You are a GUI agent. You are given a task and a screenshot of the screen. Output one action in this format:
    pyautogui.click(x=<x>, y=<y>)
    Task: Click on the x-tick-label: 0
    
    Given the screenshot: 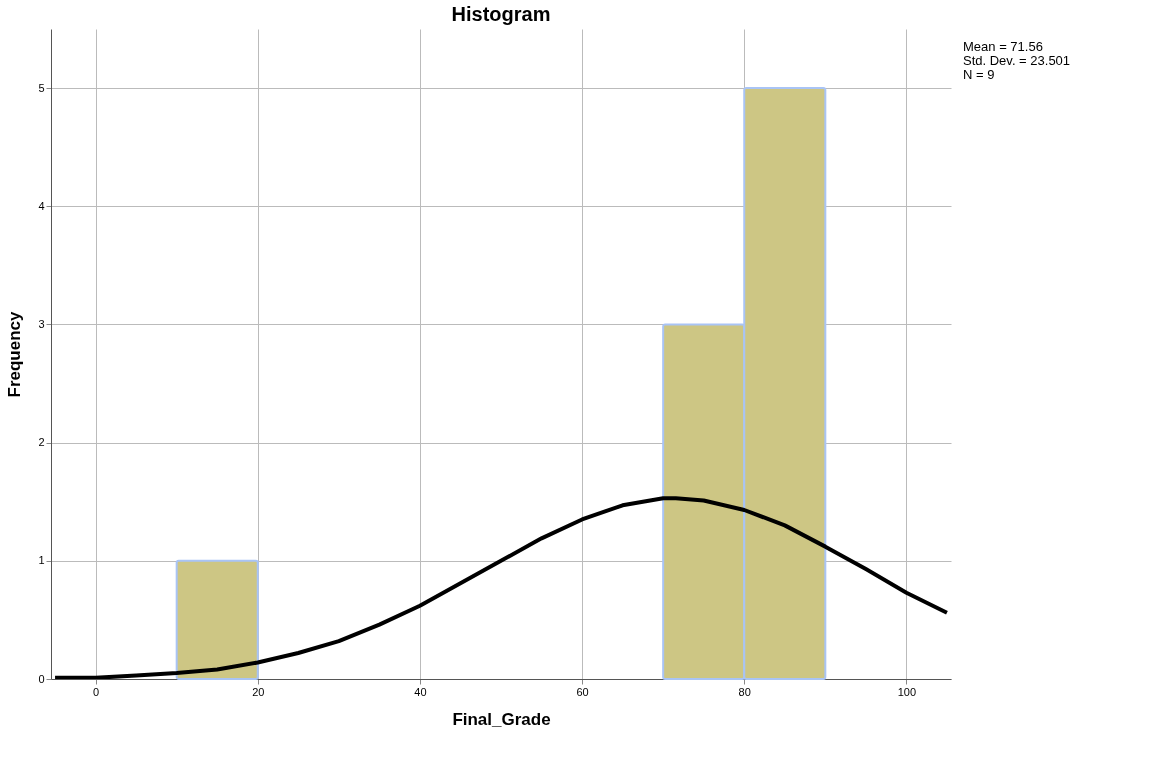 What is the action you would take?
    pyautogui.click(x=96, y=691)
    